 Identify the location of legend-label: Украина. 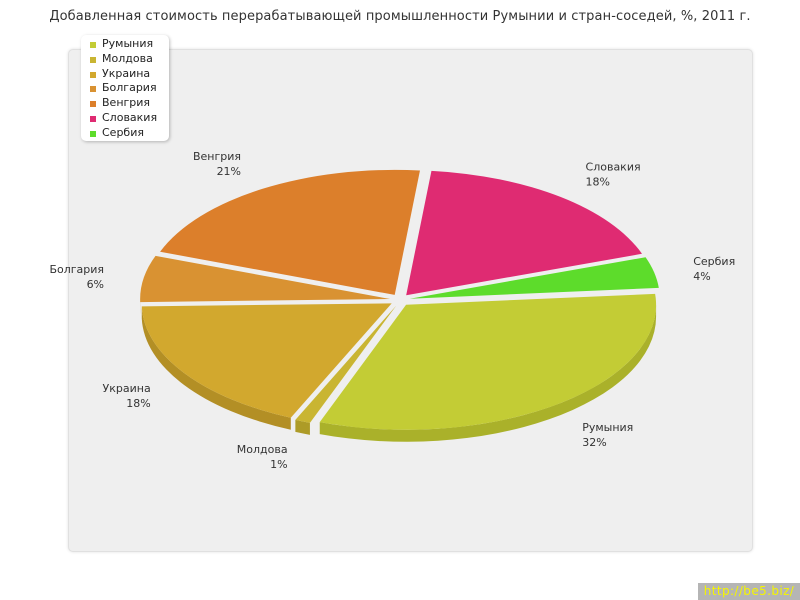
(126, 73).